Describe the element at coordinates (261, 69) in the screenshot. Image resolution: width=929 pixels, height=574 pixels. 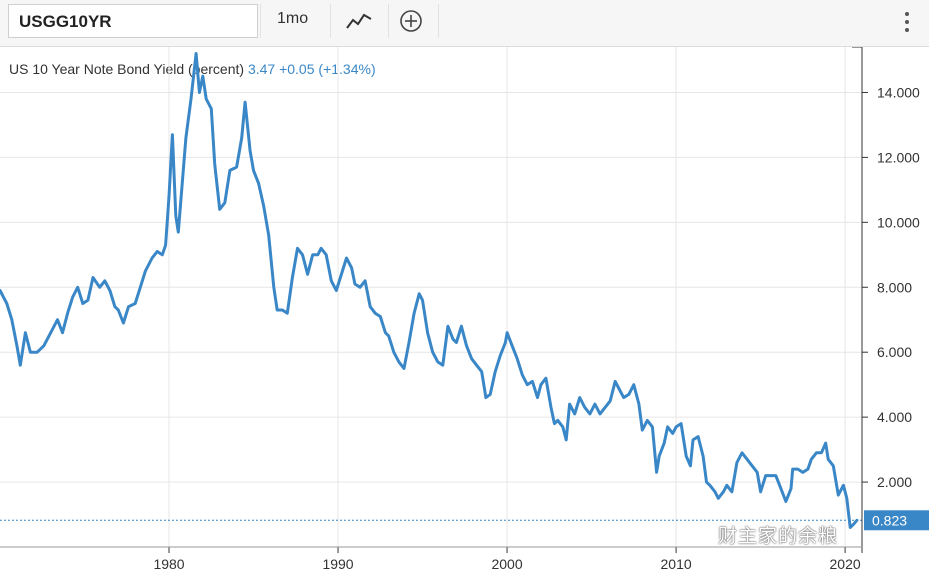
I see `last-value: 3.47` at that location.